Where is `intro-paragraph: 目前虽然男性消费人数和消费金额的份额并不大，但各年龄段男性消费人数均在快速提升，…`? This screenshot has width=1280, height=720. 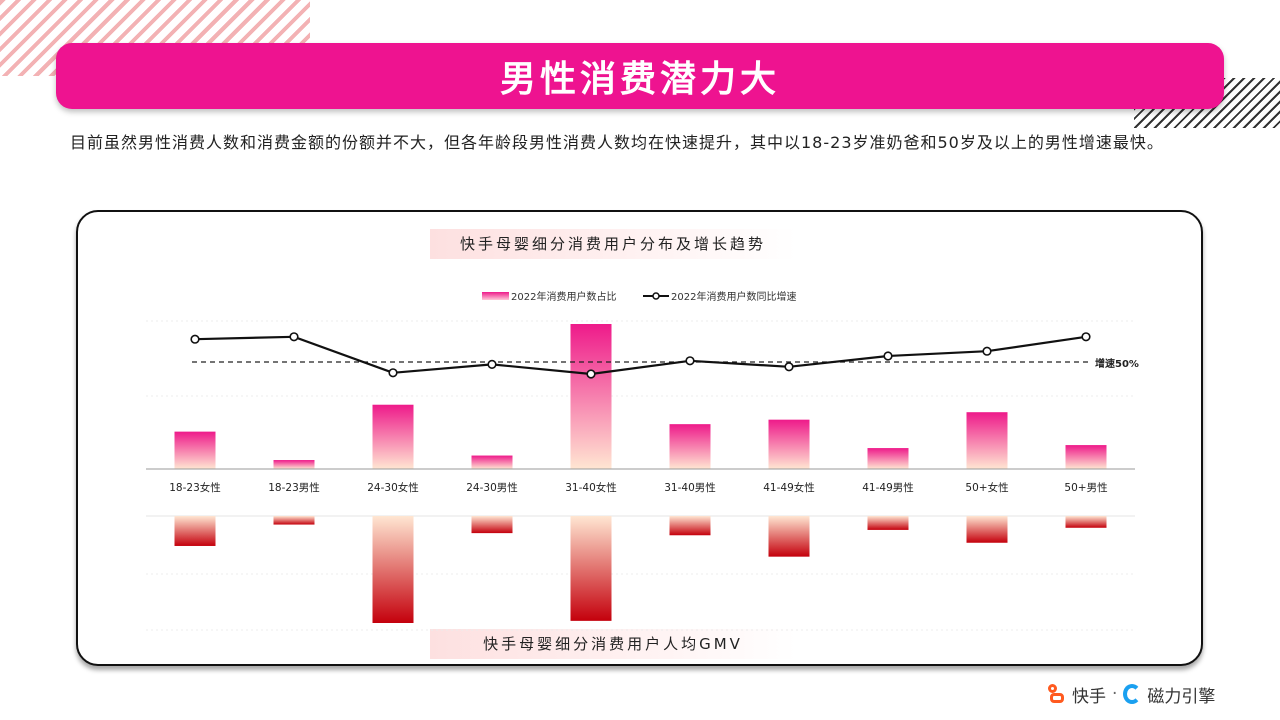
intro-paragraph: 目前虽然男性消费人数和消费金额的份额并不大，但各年龄段男性消费人数均在快速提升，… is located at coordinates (617, 142).